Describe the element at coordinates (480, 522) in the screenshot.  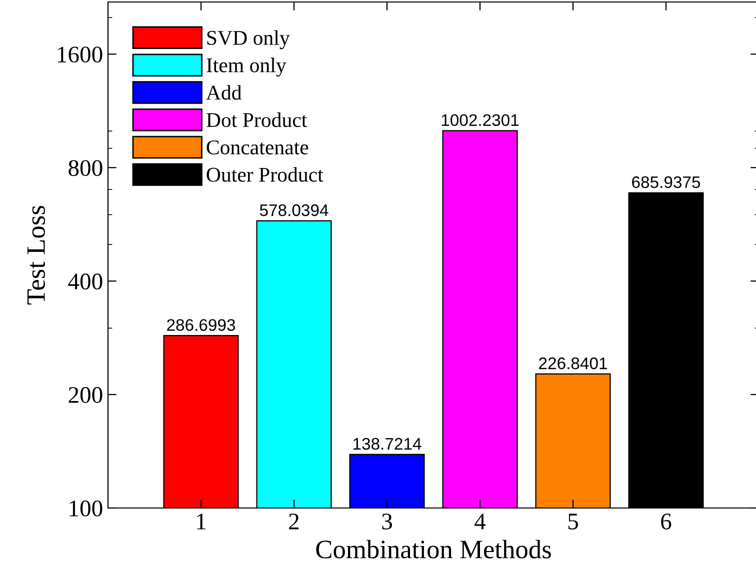
I see `x-tick-label: 4` at that location.